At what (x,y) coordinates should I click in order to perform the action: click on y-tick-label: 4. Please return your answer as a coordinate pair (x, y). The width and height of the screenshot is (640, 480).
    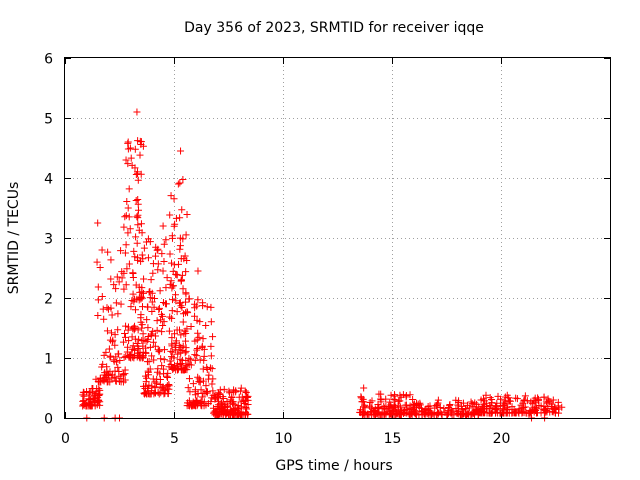
    Looking at the image, I should click on (48, 180).